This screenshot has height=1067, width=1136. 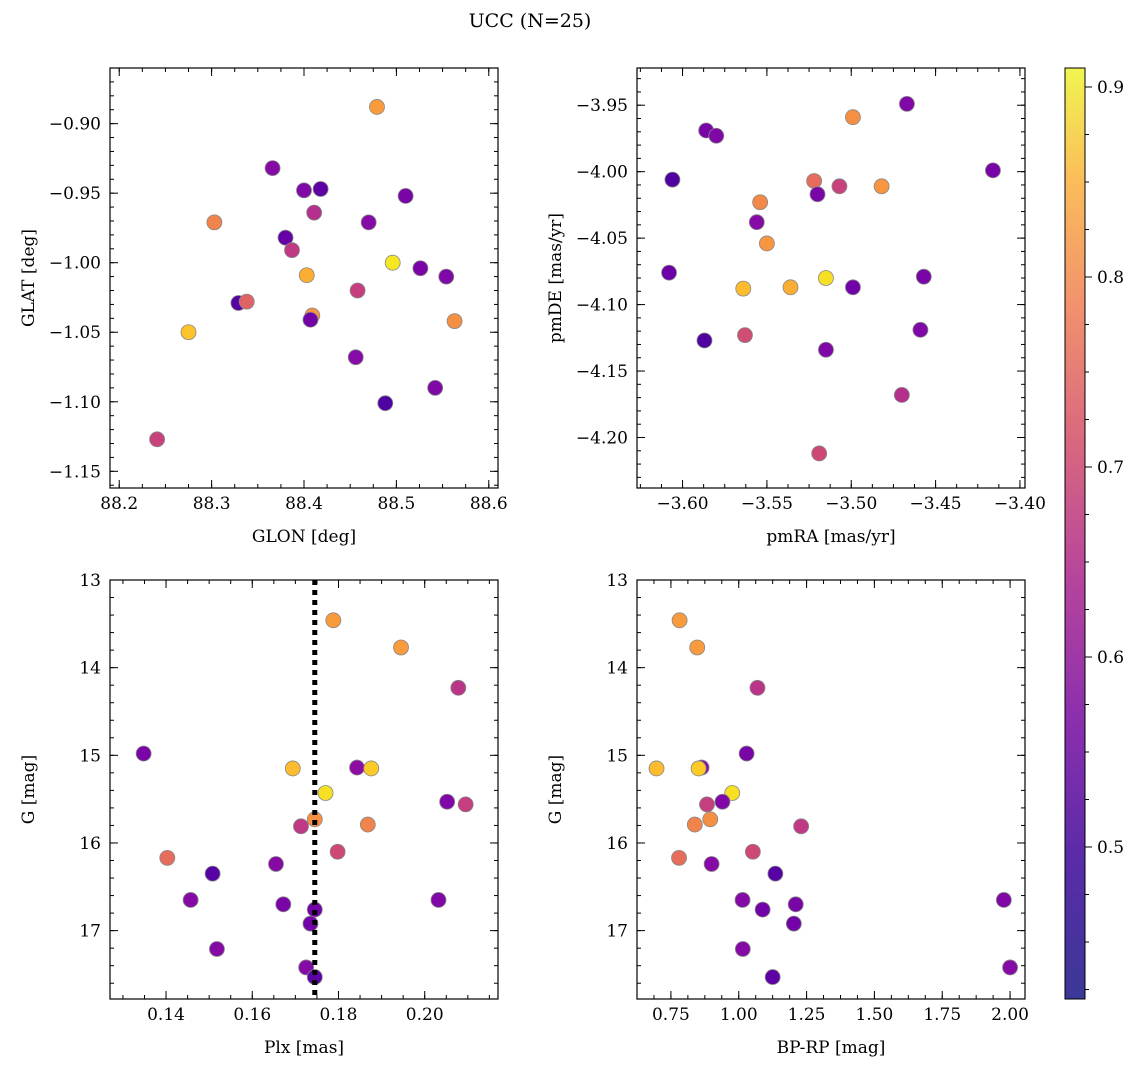 I want to click on y-tick-label: −1.10, so click(x=75, y=403).